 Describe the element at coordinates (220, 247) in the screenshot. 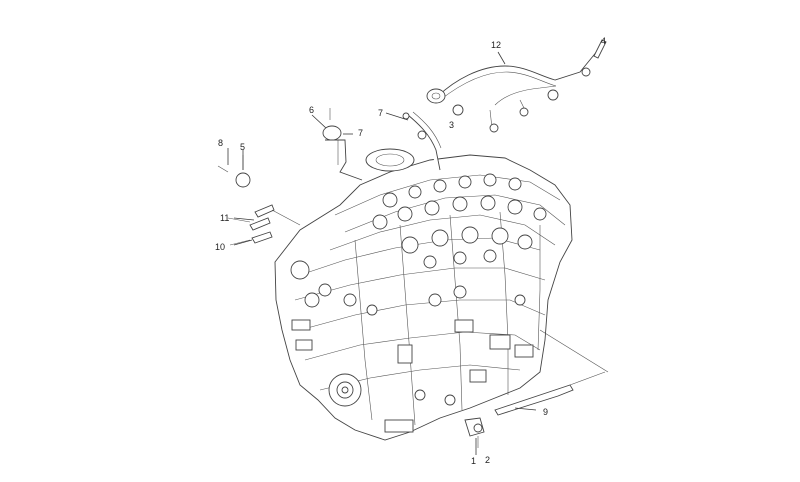

I see `callout-10: 10` at that location.